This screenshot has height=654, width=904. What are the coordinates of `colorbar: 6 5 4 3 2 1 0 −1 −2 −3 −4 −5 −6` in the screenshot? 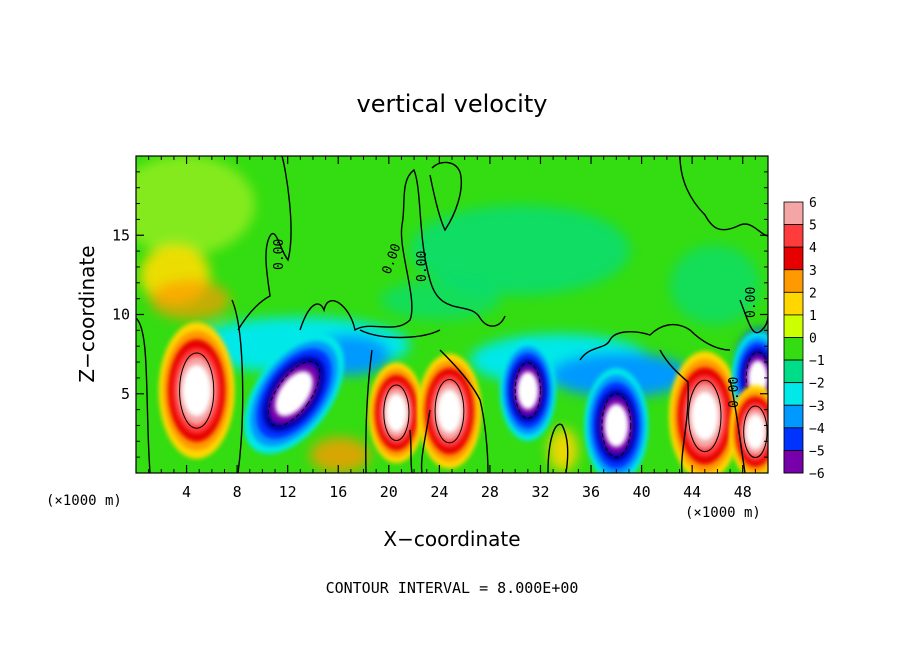 It's located at (804, 339).